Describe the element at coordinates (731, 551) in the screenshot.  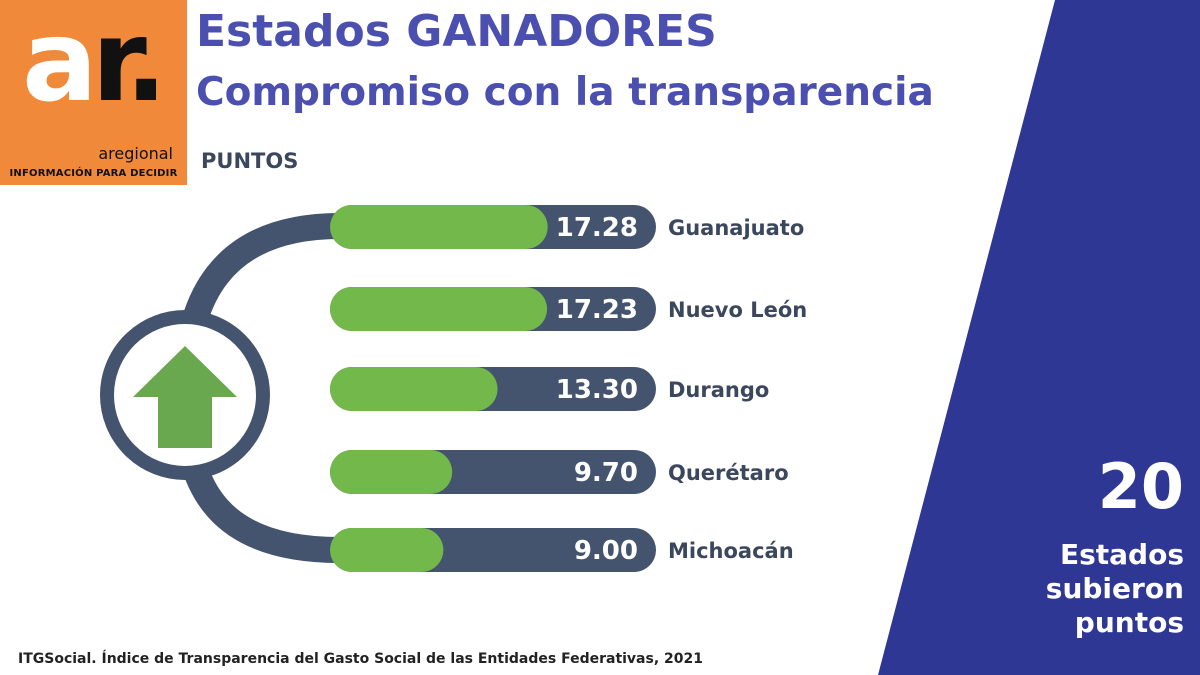
I see `category-label: Michoacán` at that location.